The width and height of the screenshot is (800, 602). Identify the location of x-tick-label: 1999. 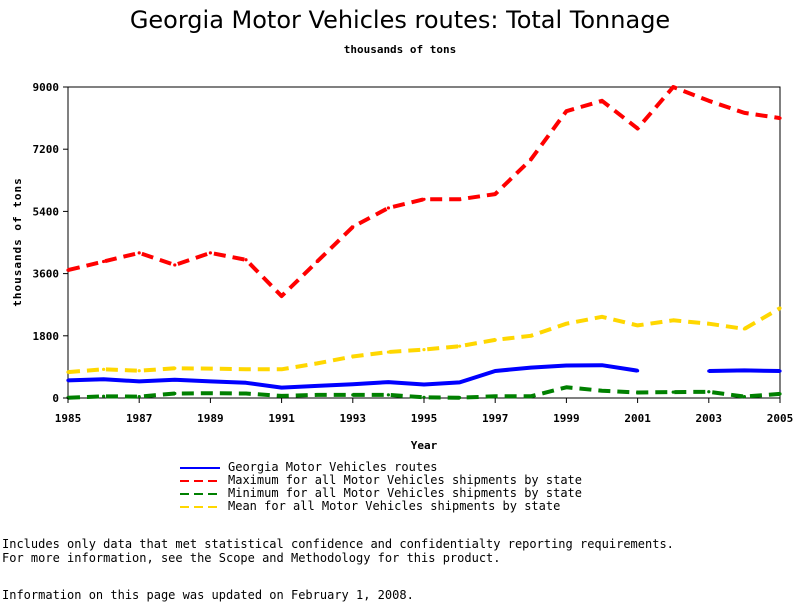
(566, 418).